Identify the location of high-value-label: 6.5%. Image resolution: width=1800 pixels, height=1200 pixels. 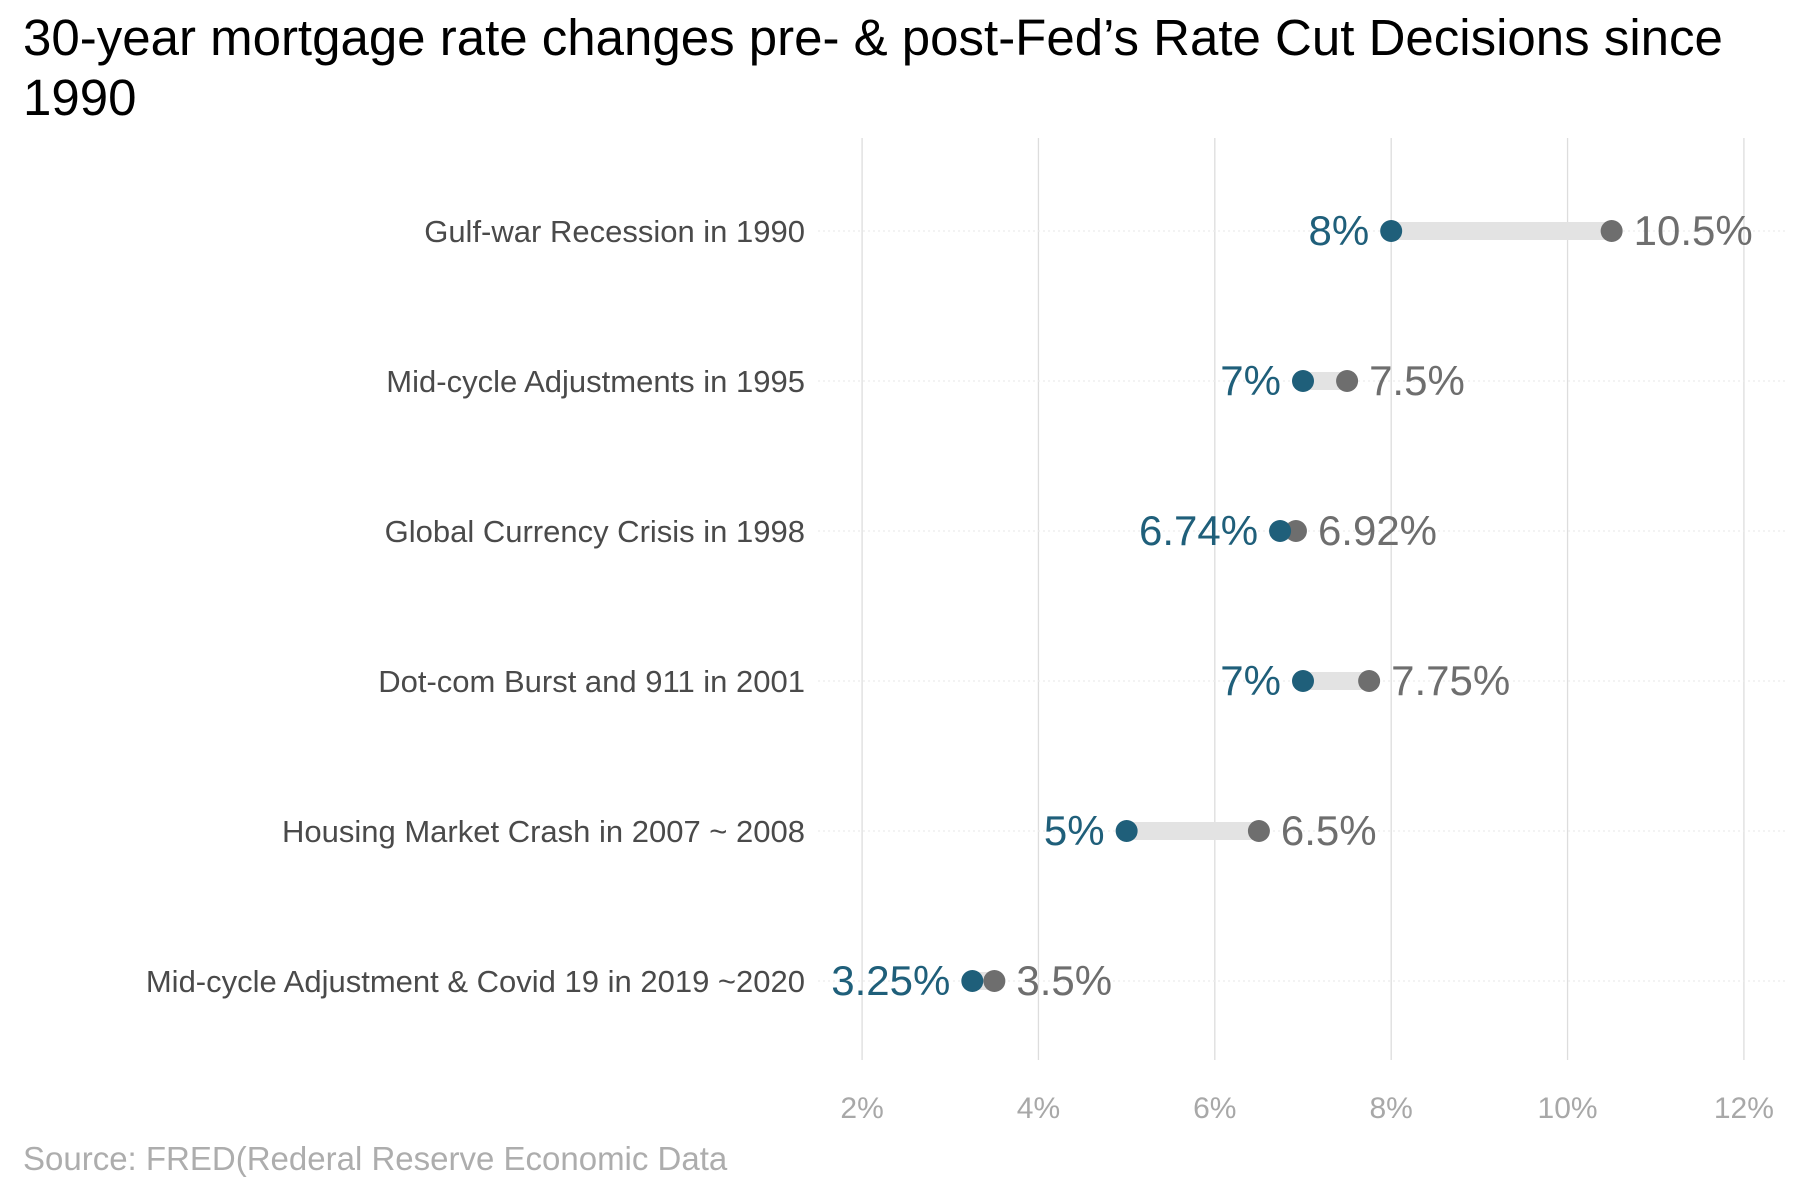
(1329, 830).